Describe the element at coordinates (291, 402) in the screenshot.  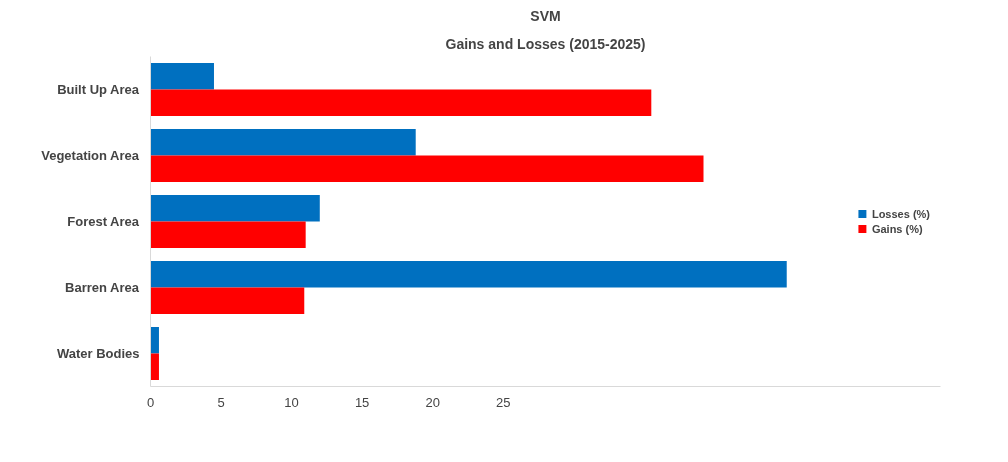
I see `x-tick-label: 10` at that location.